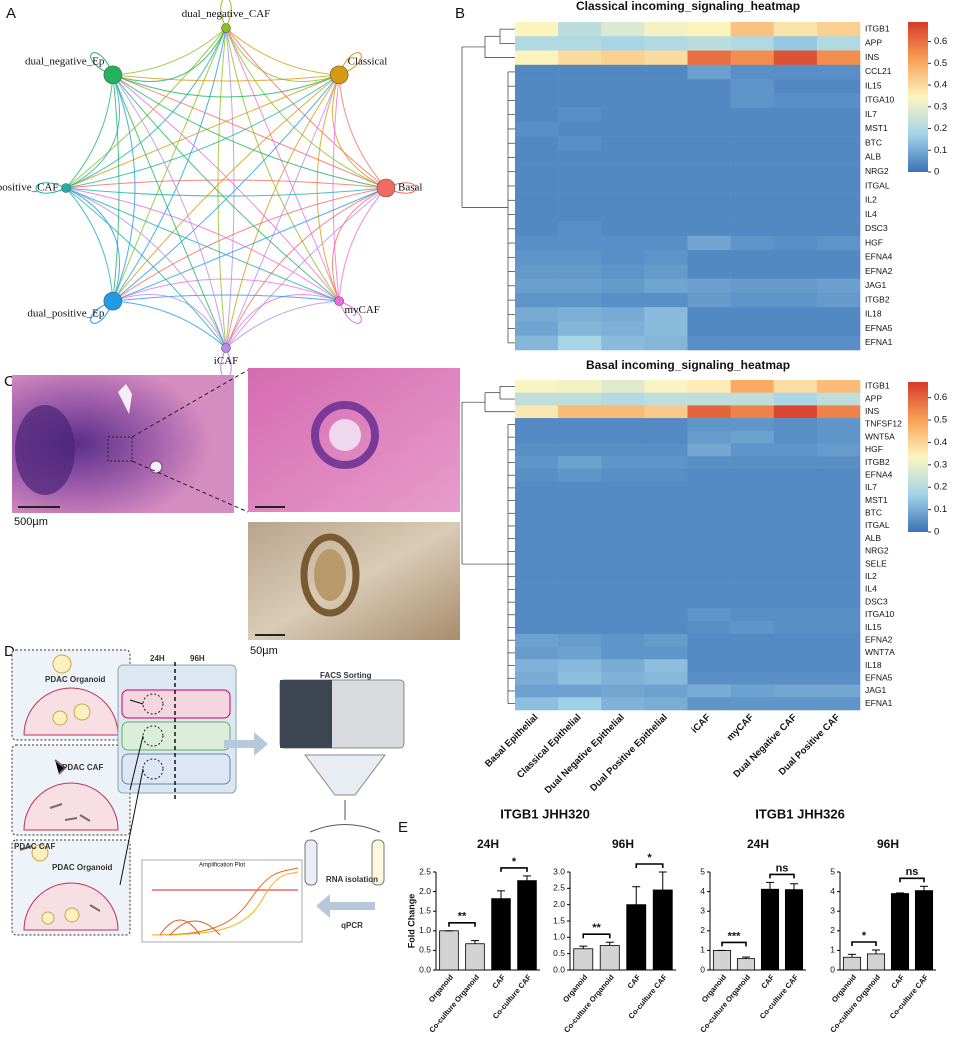  Describe the element at coordinates (649, 865) in the screenshot. I see `significance-bracket` at that location.